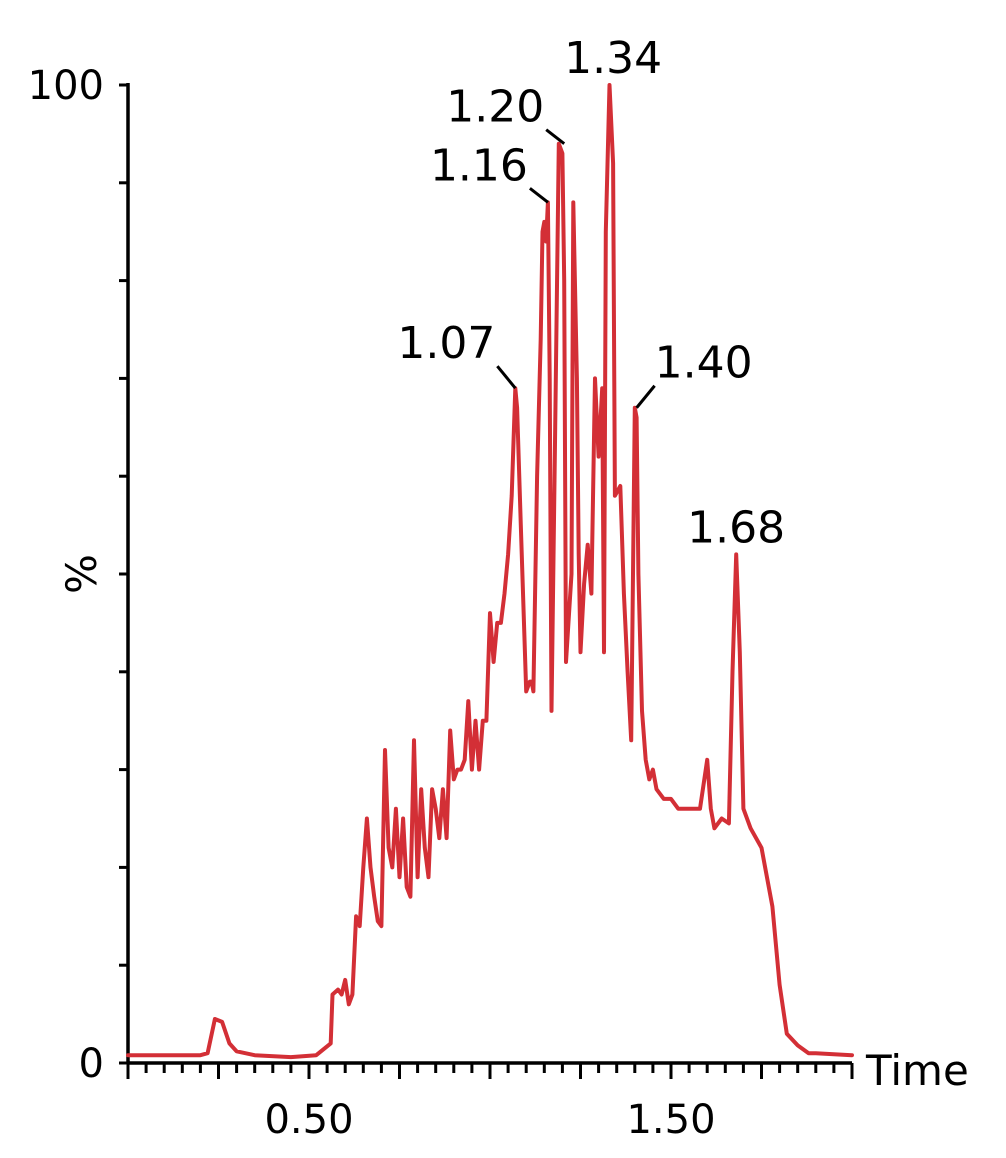 Image resolution: width=1006 pixels, height=1158 pixels. What do you see at coordinates (490, 1071) in the screenshot?
I see `x-axis-ticks` at bounding box center [490, 1071].